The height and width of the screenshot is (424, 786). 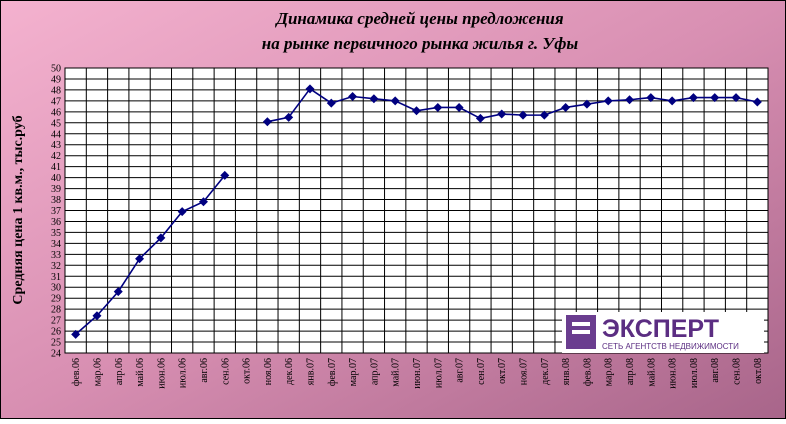 I want to click on y-tick-label: 28, so click(x=56, y=310).